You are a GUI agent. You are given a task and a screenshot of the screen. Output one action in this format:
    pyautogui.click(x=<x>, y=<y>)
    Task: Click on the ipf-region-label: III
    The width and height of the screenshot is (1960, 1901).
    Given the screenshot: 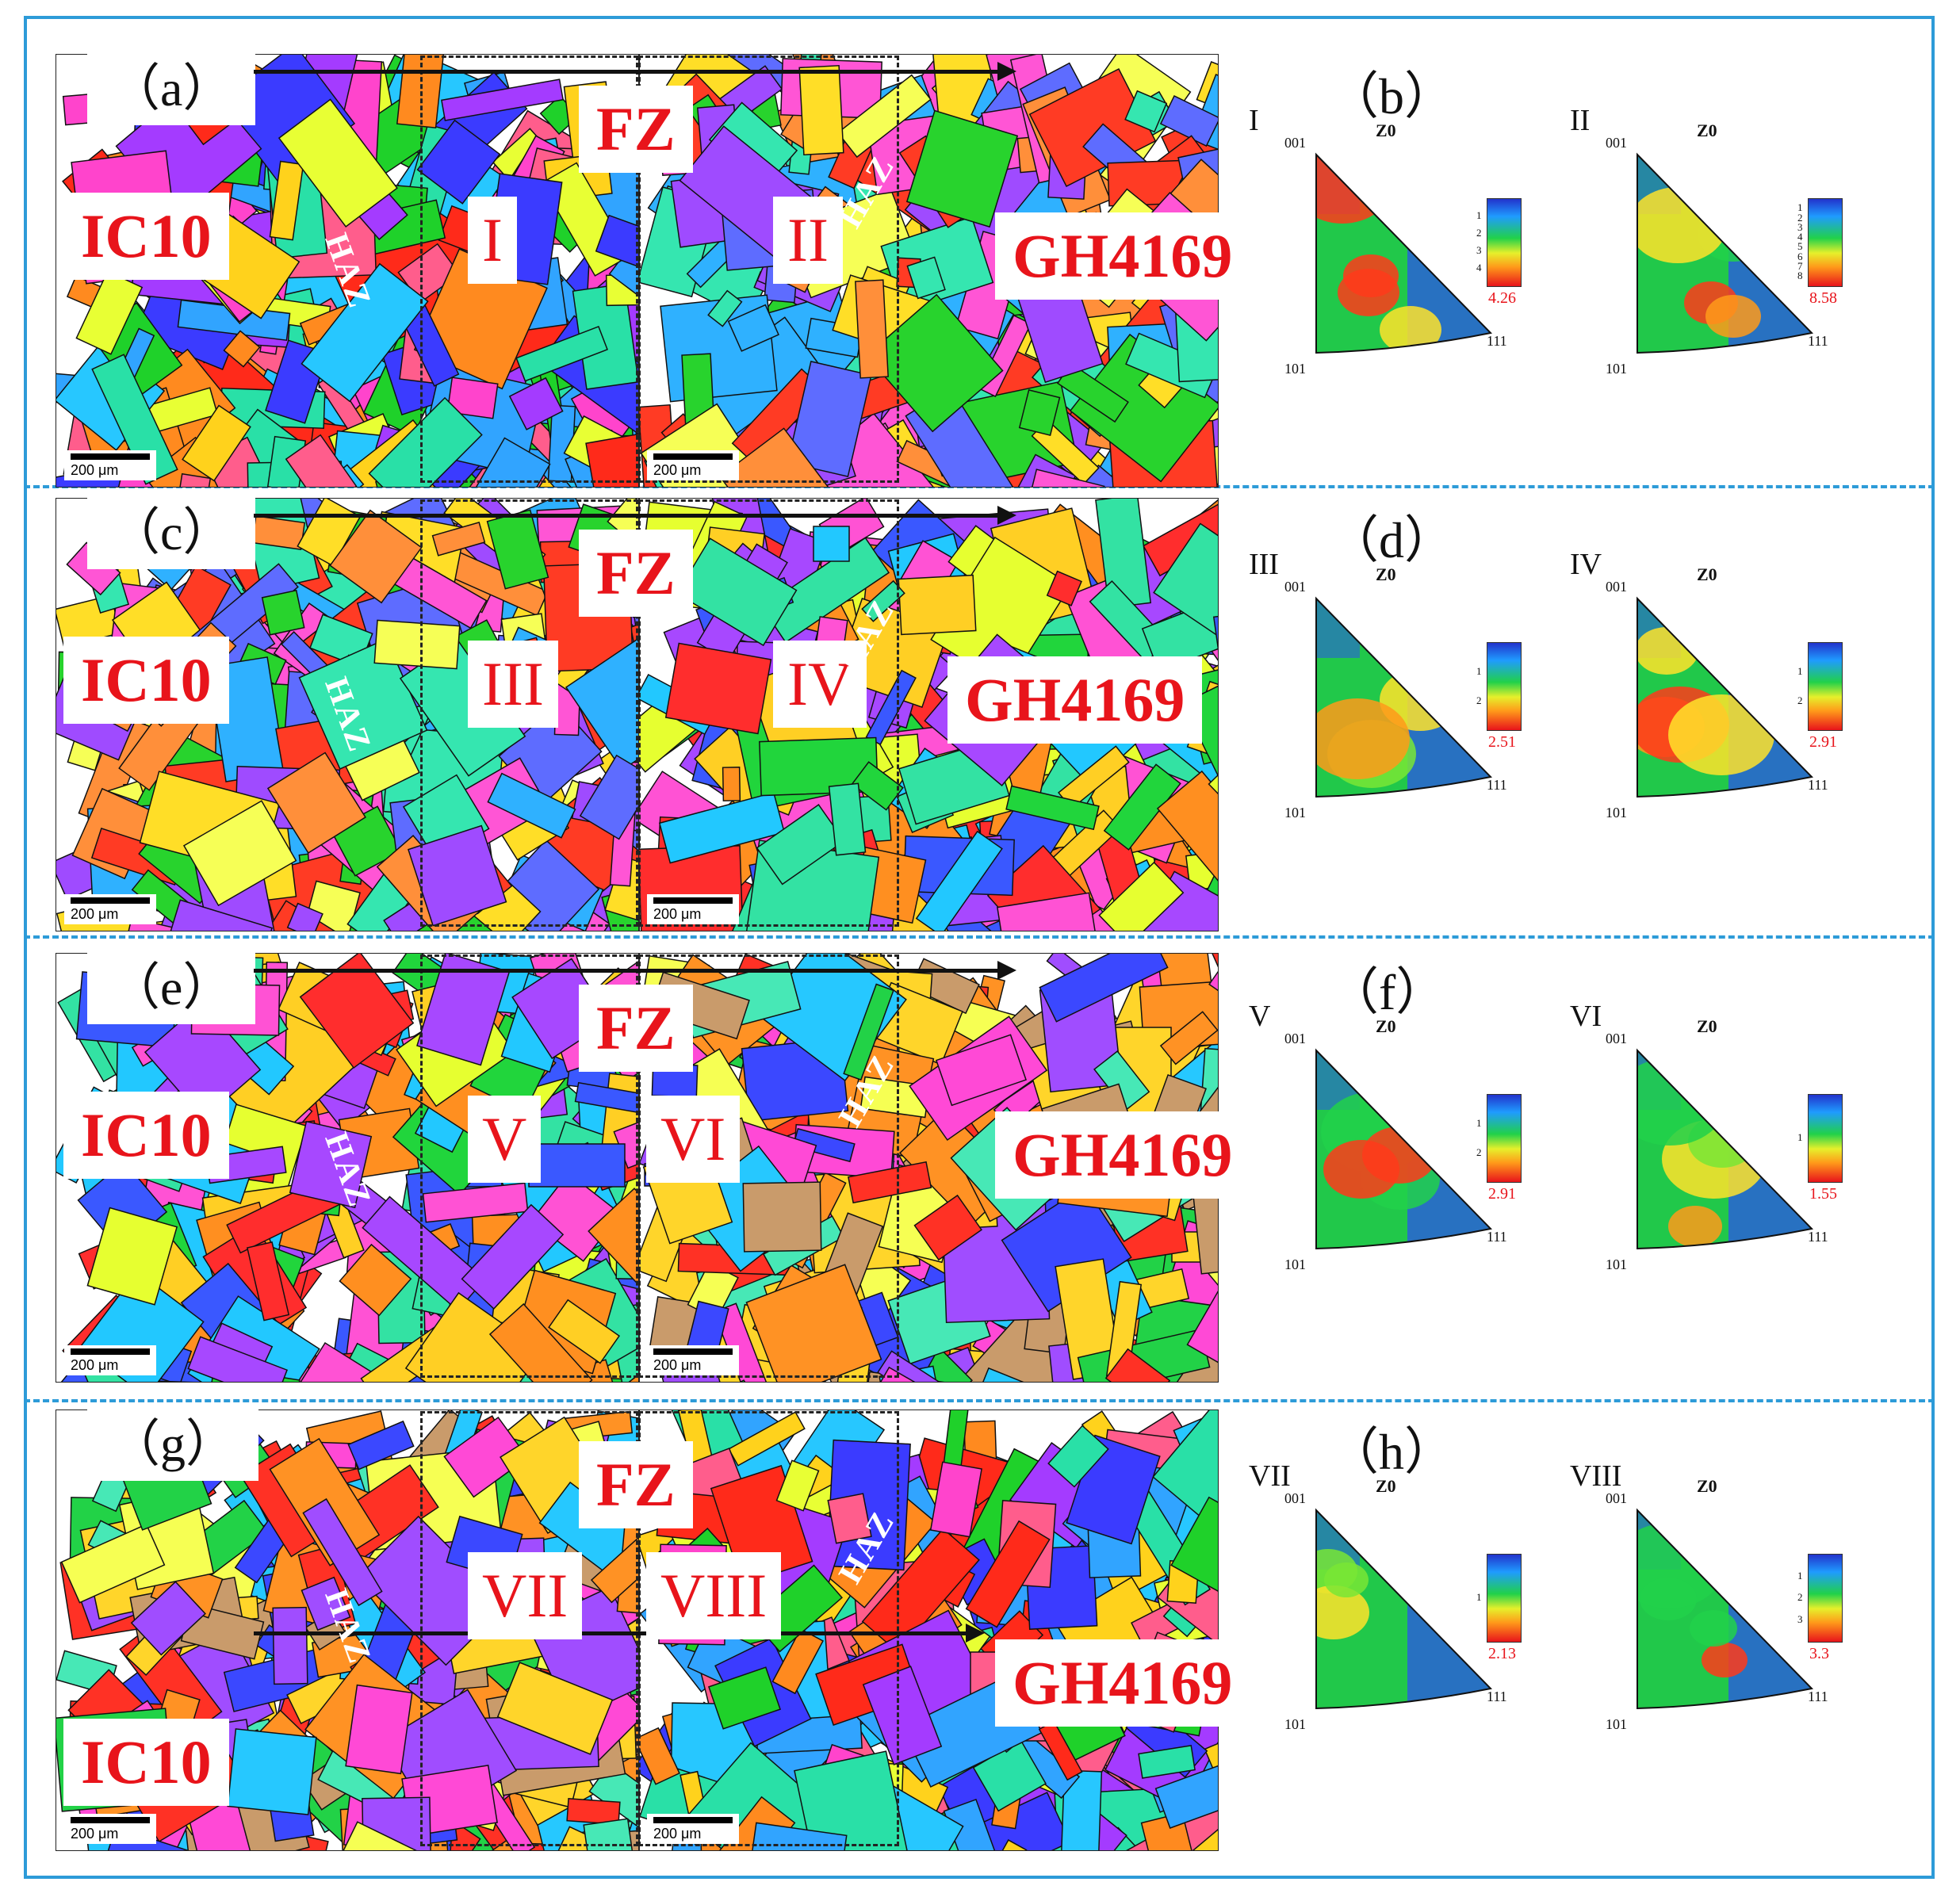 What is the action you would take?
    pyautogui.click(x=1264, y=564)
    